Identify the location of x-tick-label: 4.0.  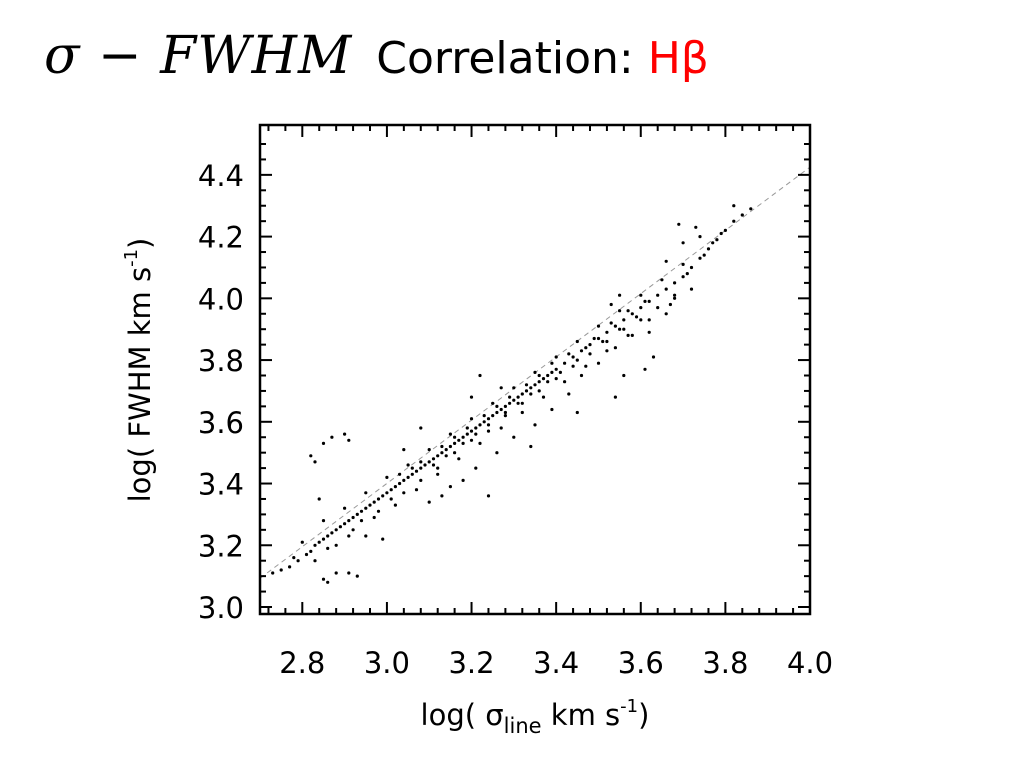
(810, 663).